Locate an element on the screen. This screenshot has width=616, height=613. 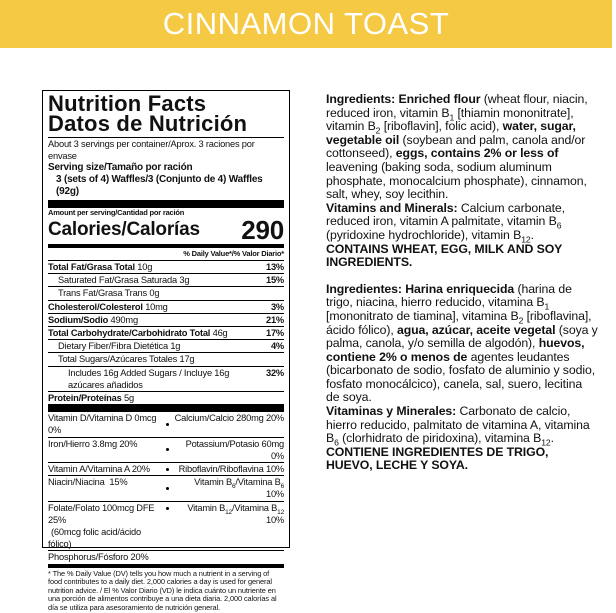
label-text: [thiamin mononitrate], vitamin B is located at coordinates (450, 119).